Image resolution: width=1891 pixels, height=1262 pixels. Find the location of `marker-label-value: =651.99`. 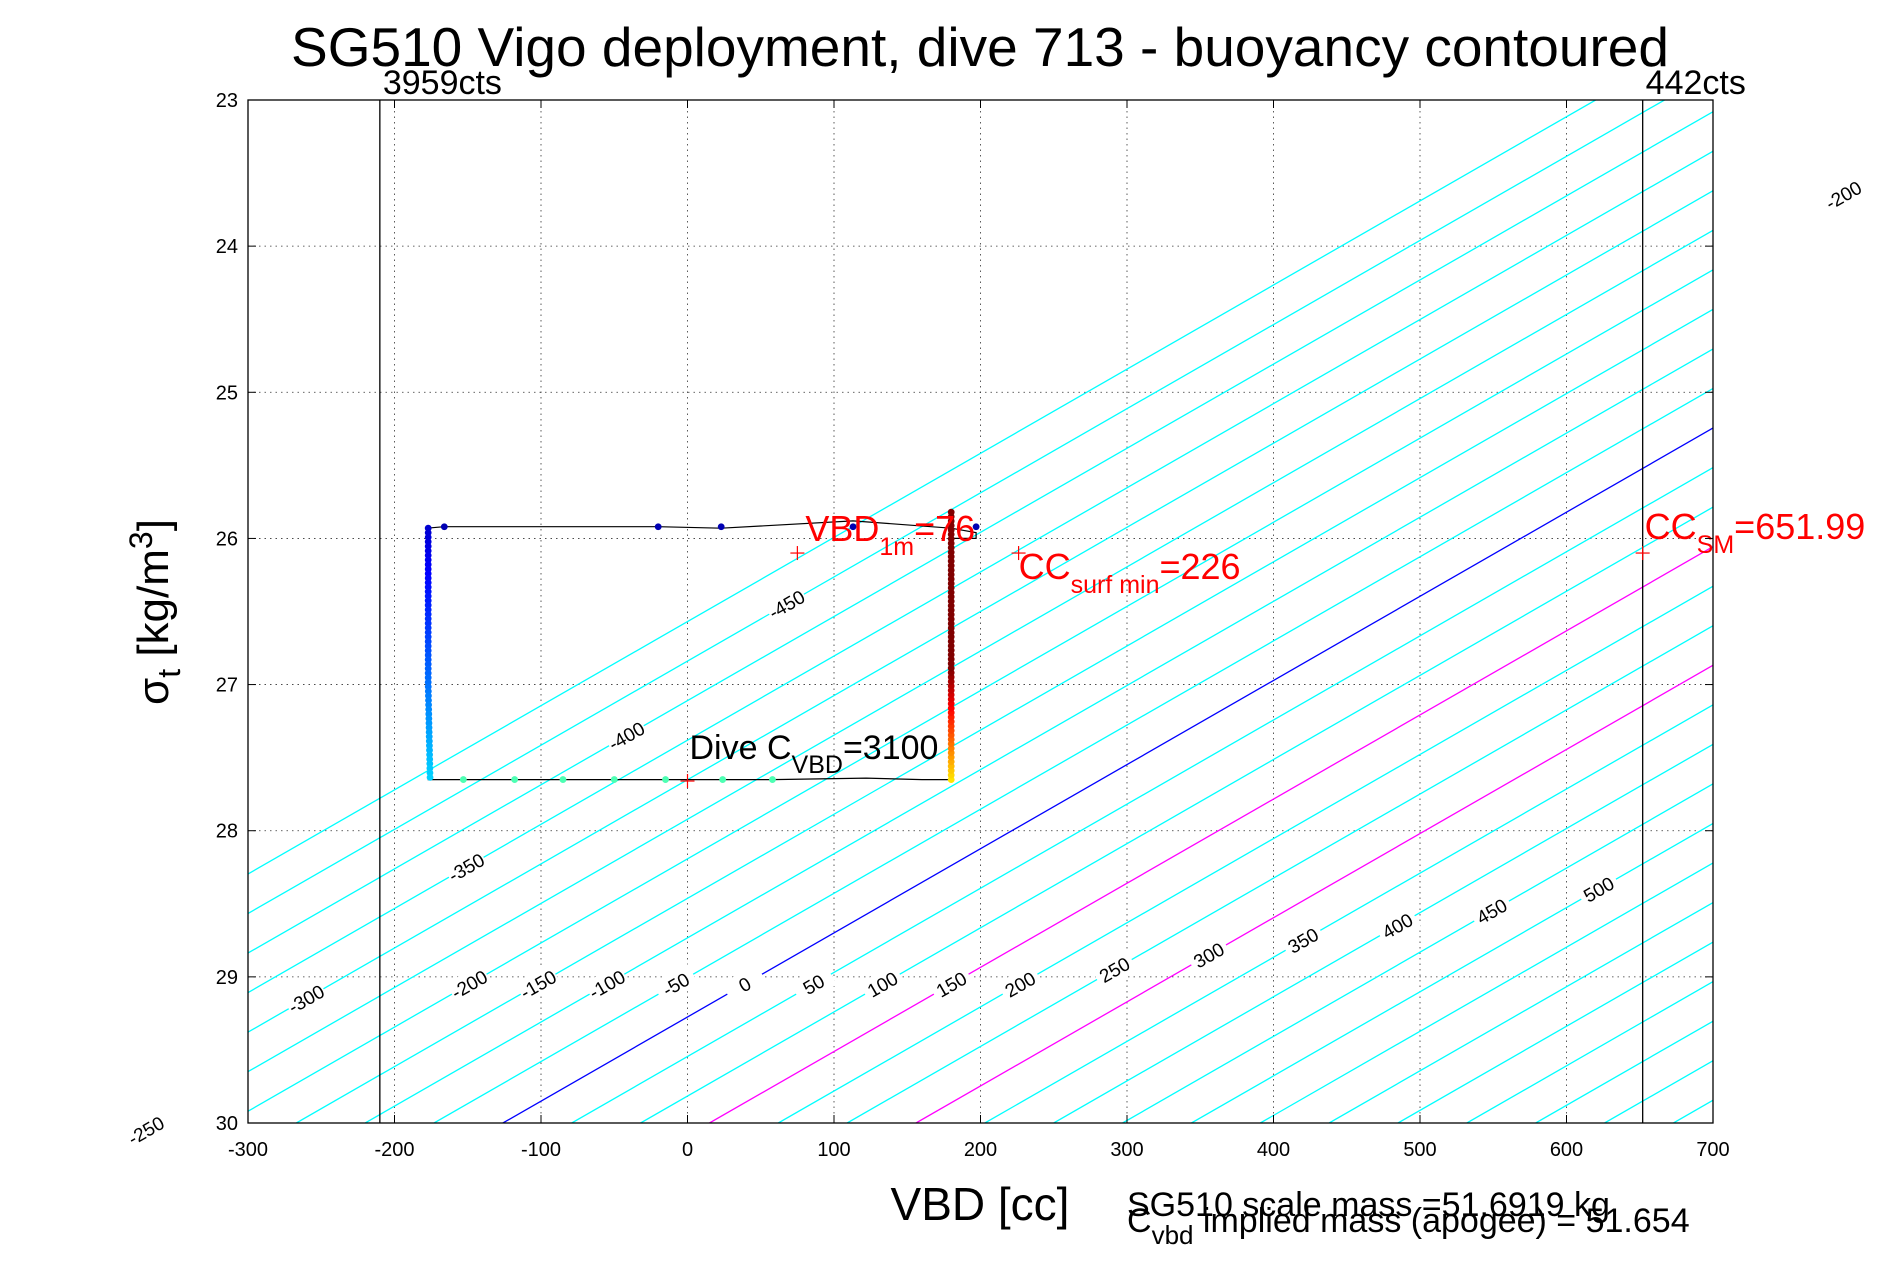

marker-label-value: =651.99 is located at coordinates (1799, 526).